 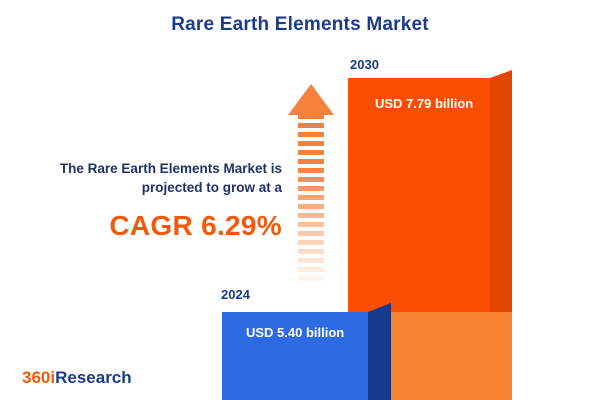 What do you see at coordinates (170, 168) in the screenshot?
I see `promo-line-1: The Rare Earth Elements Market is` at bounding box center [170, 168].